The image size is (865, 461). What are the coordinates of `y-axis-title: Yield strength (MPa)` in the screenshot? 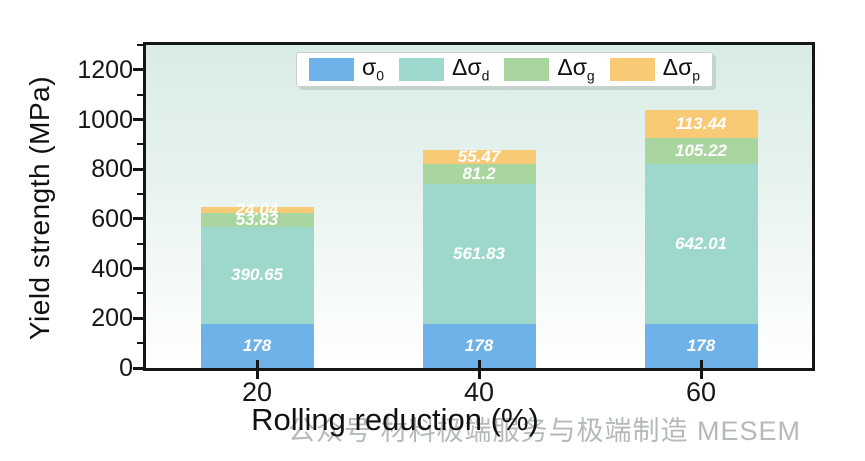 It's located at (39, 208).